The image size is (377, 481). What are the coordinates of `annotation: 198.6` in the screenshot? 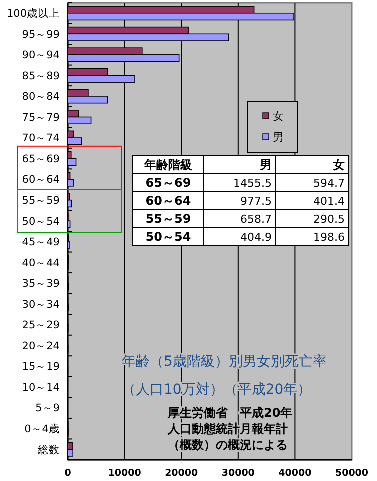 It's located at (329, 237).